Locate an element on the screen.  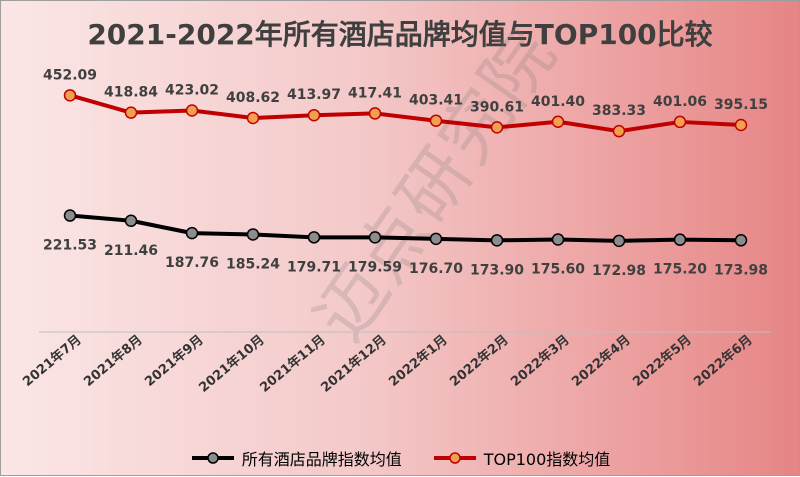
x-tick-label: 2022年3月 is located at coordinates (540, 361).